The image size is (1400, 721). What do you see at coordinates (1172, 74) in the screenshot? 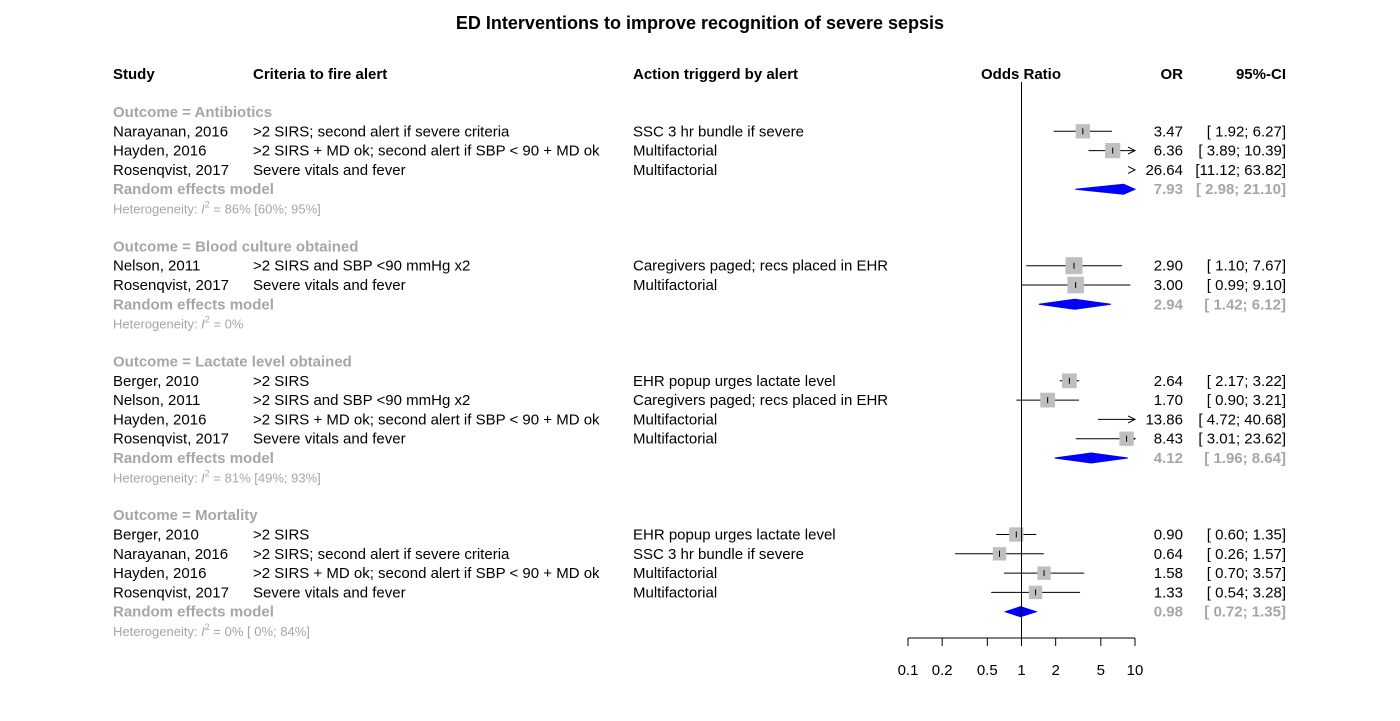
I see `header-or: OR` at bounding box center [1172, 74].